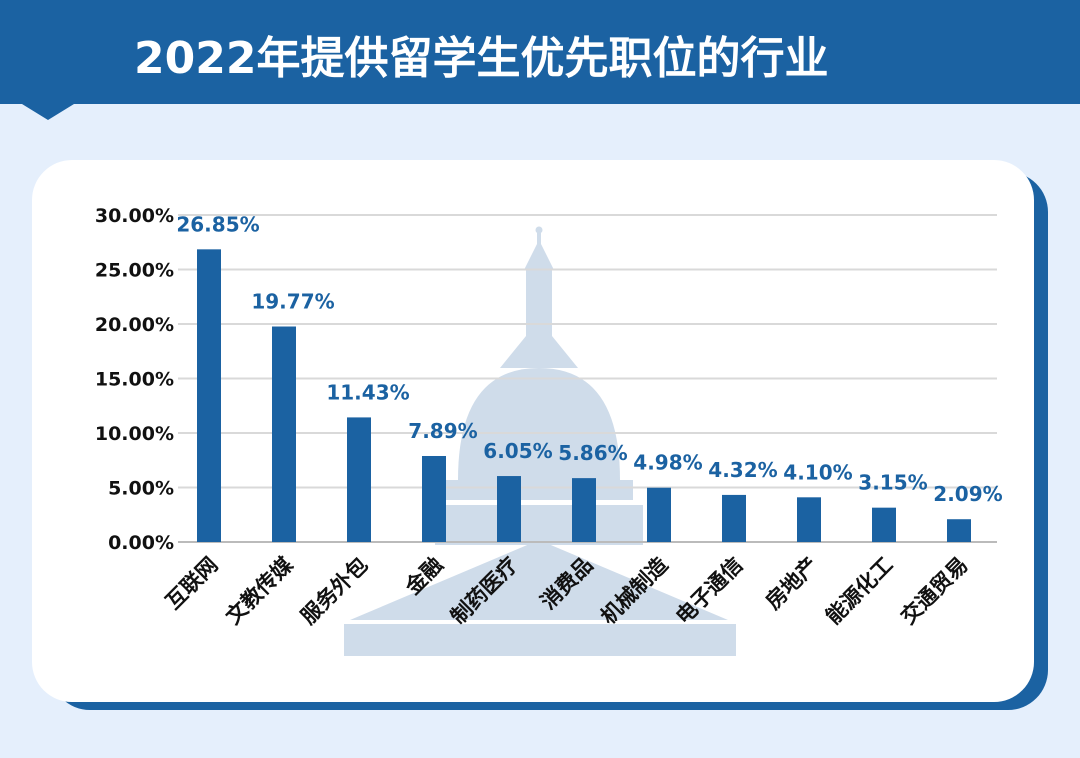  What do you see at coordinates (667, 463) in the screenshot?
I see `data-label: 4.98%` at bounding box center [667, 463].